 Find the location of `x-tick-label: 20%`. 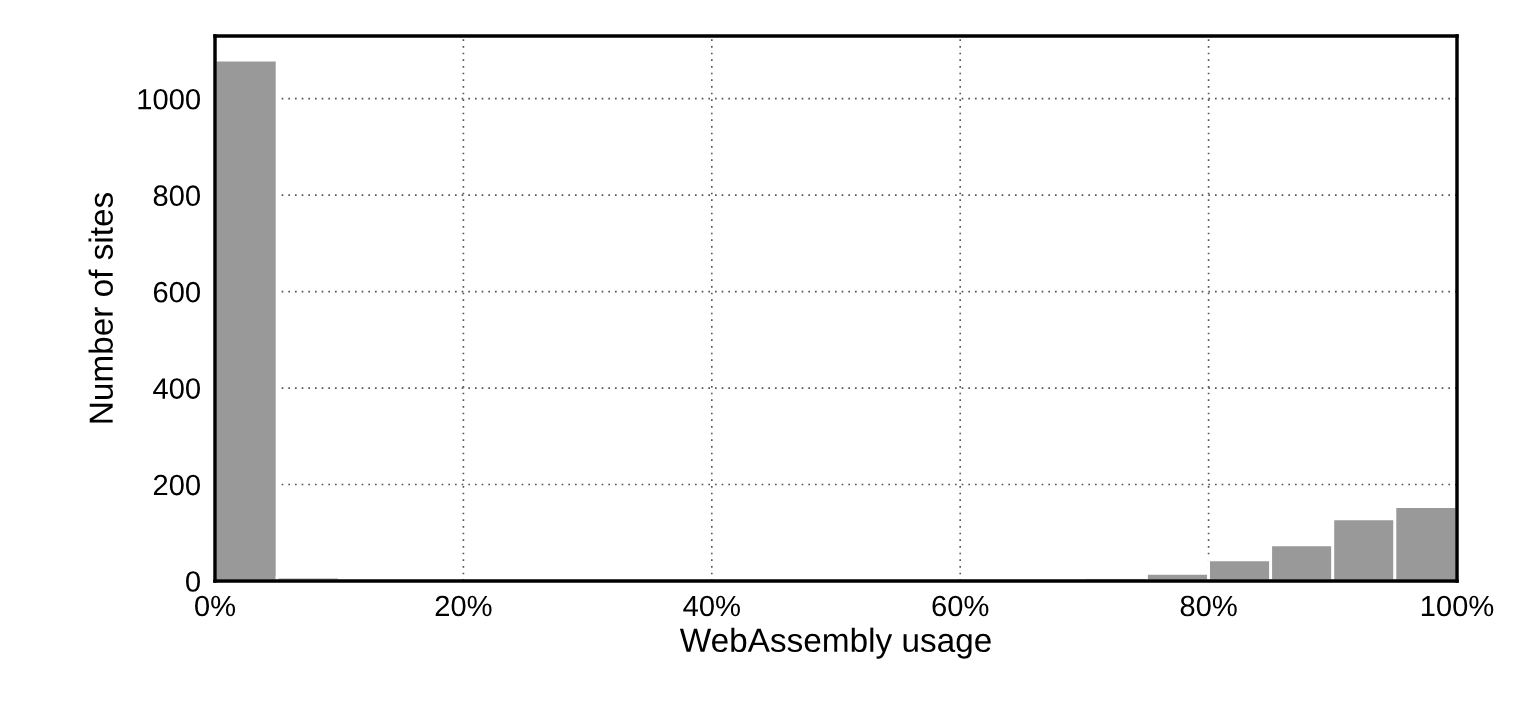

x-tick-label: 20% is located at coordinates (463, 606).